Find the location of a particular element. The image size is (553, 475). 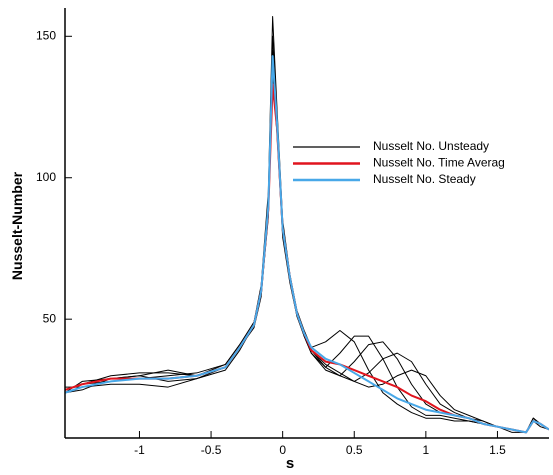

legend-label: Nusselt No. Steady is located at coordinates (424, 179).